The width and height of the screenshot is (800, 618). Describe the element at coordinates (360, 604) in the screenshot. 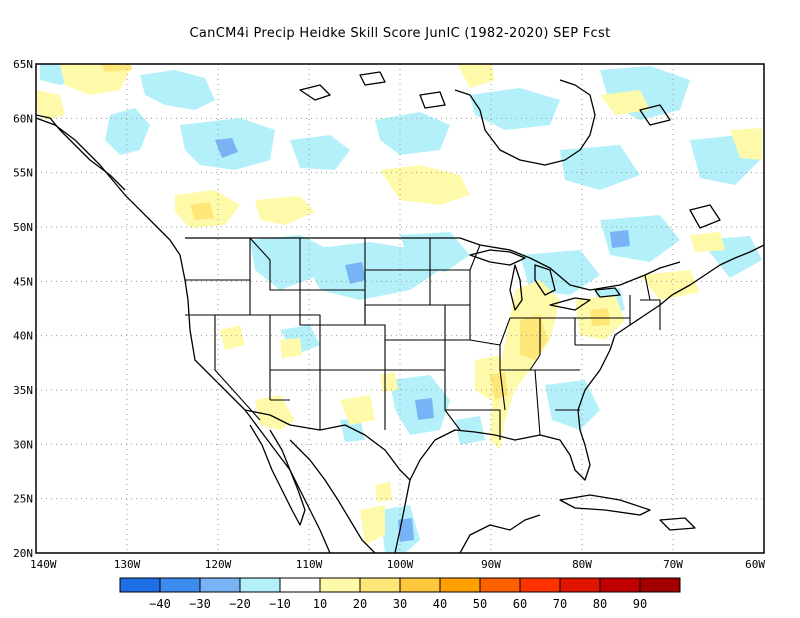

I see `colorbar-label: 20` at that location.